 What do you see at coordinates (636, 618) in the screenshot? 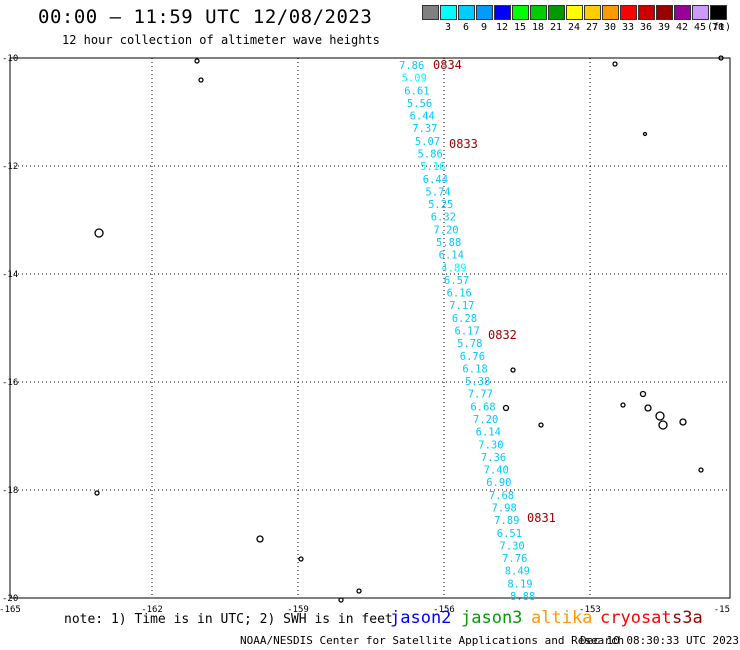
I see `satellite-cryosat: cryosat` at bounding box center [636, 618].